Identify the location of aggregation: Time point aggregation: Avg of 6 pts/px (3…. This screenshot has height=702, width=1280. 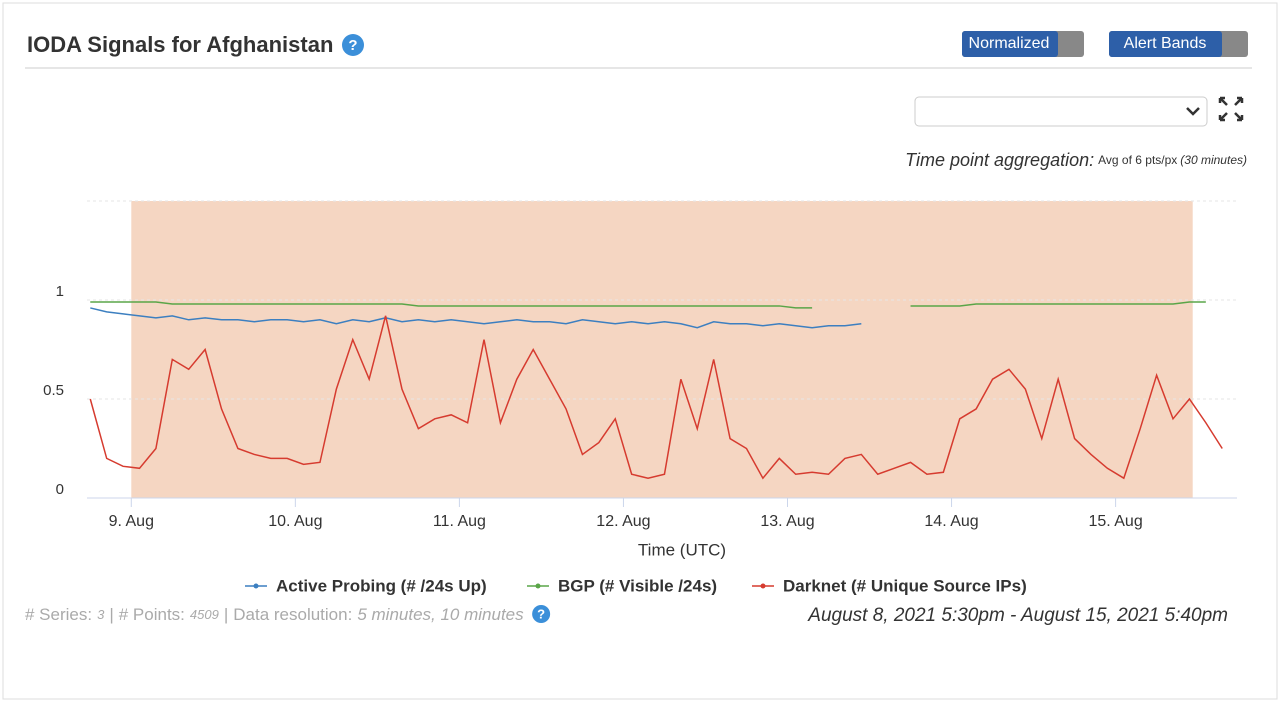
(1076, 160).